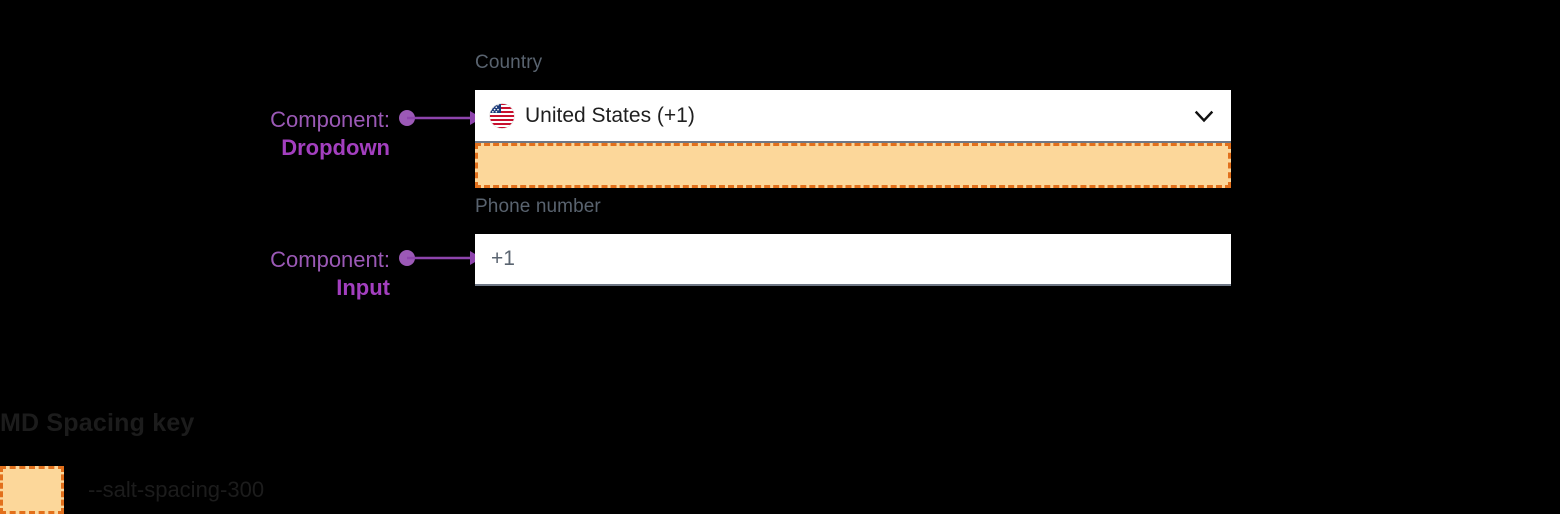  Describe the element at coordinates (330, 134) in the screenshot. I see `annotation-dropdown: Component: Dropdown` at that location.